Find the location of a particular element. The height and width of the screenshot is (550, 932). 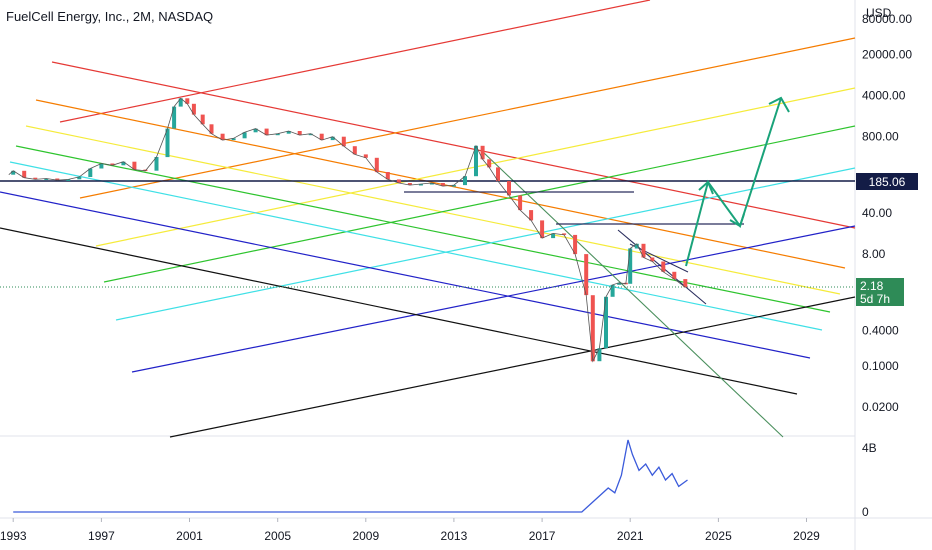

last-price-tag is located at coordinates (880, 292).